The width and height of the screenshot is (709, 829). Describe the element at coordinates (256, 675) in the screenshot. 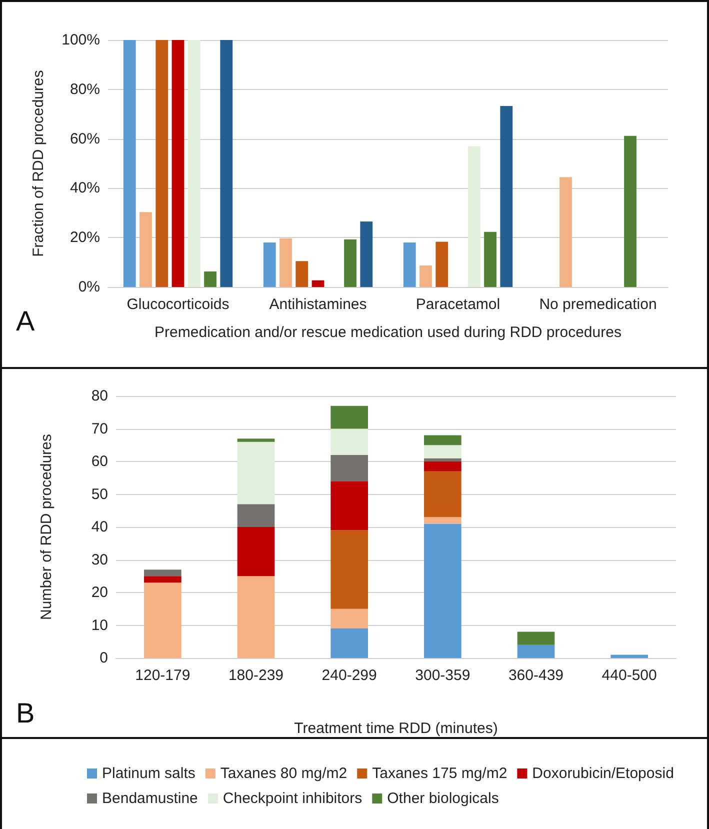

I see `x-tick-label: 180-239` at that location.